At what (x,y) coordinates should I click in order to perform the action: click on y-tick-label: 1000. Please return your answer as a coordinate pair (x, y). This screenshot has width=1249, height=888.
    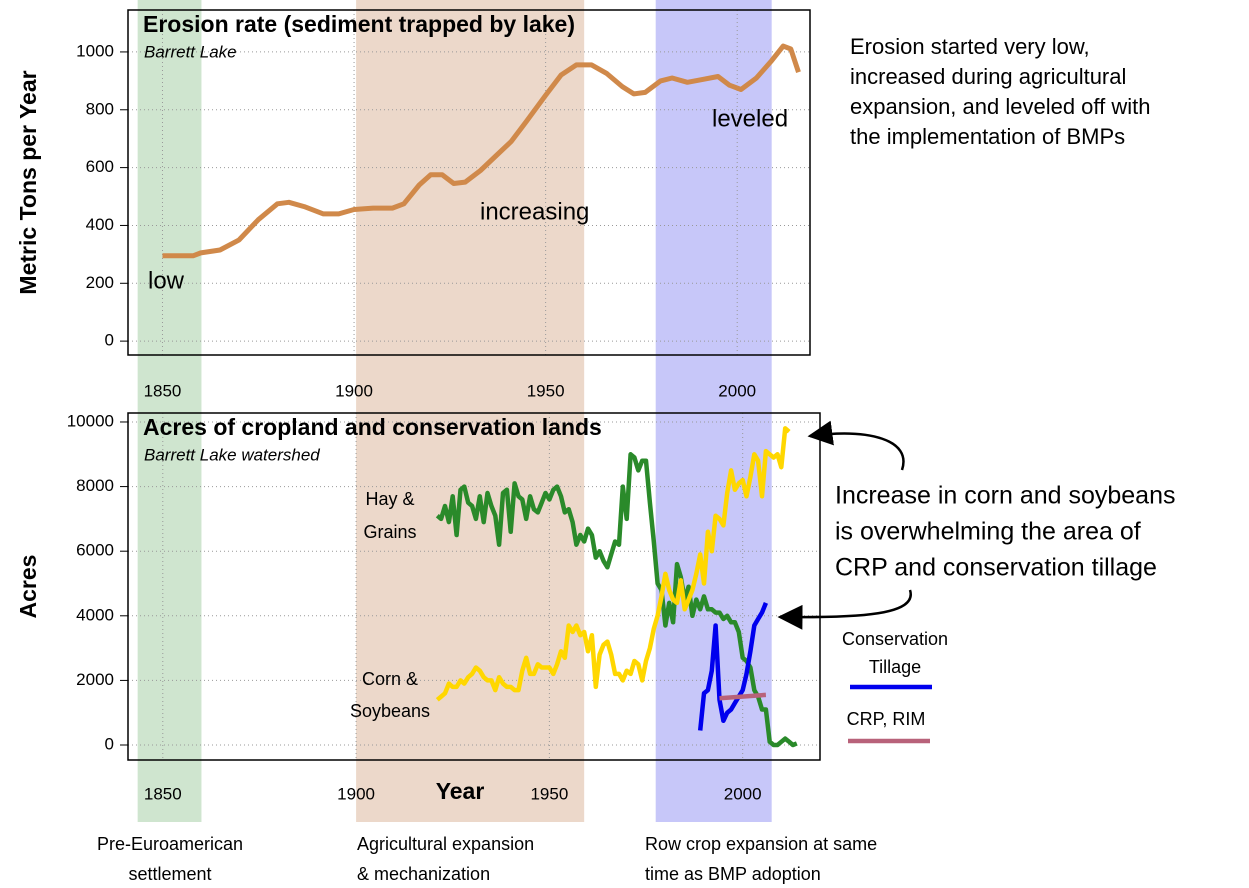
    Looking at the image, I should click on (95, 50).